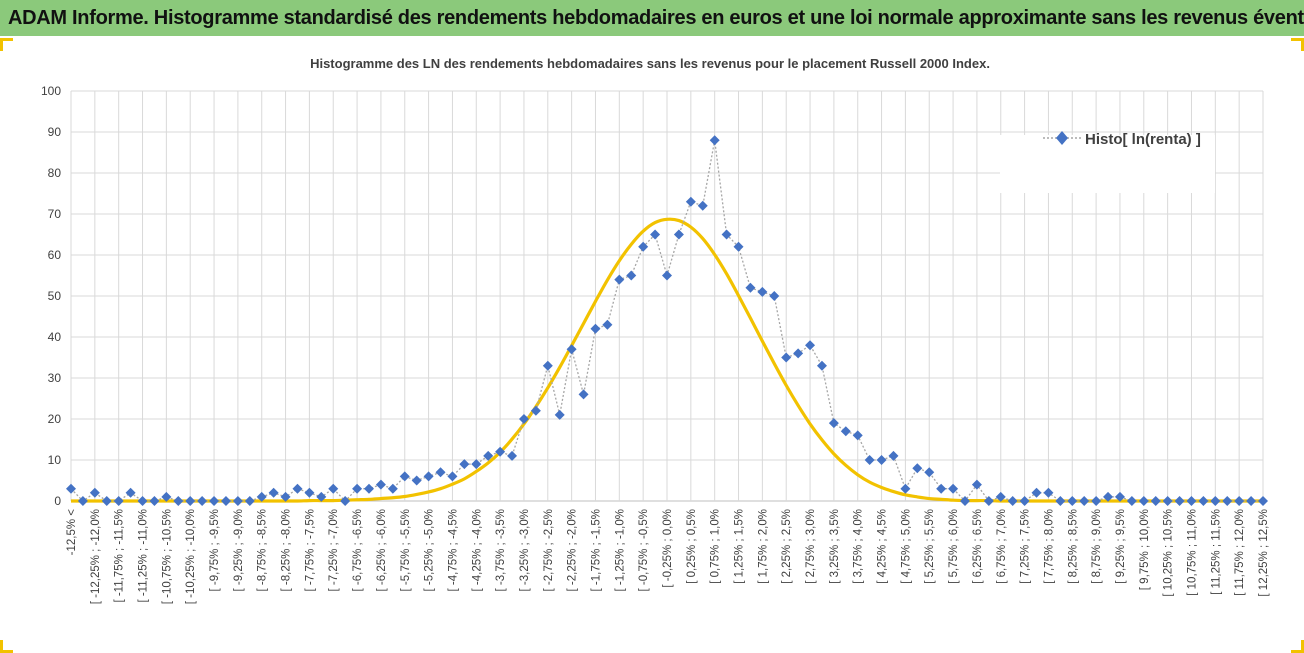 This screenshot has width=1304, height=653. I want to click on x-tick-label: [ 0,25% ; 0,5%, so click(692, 546).